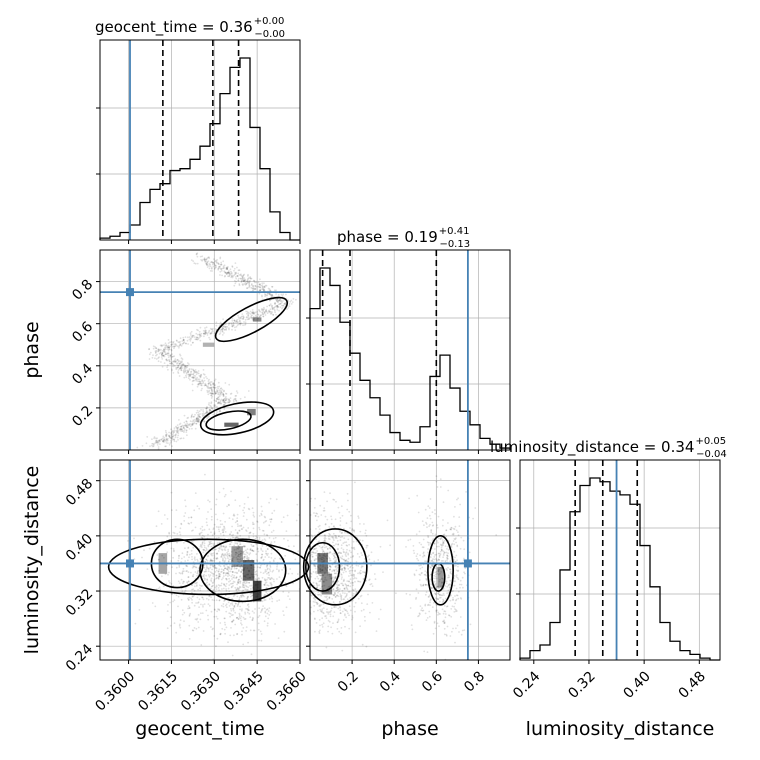 This screenshot has width=760, height=760. What do you see at coordinates (130, 563) in the screenshot?
I see `truth-marker` at bounding box center [130, 563].